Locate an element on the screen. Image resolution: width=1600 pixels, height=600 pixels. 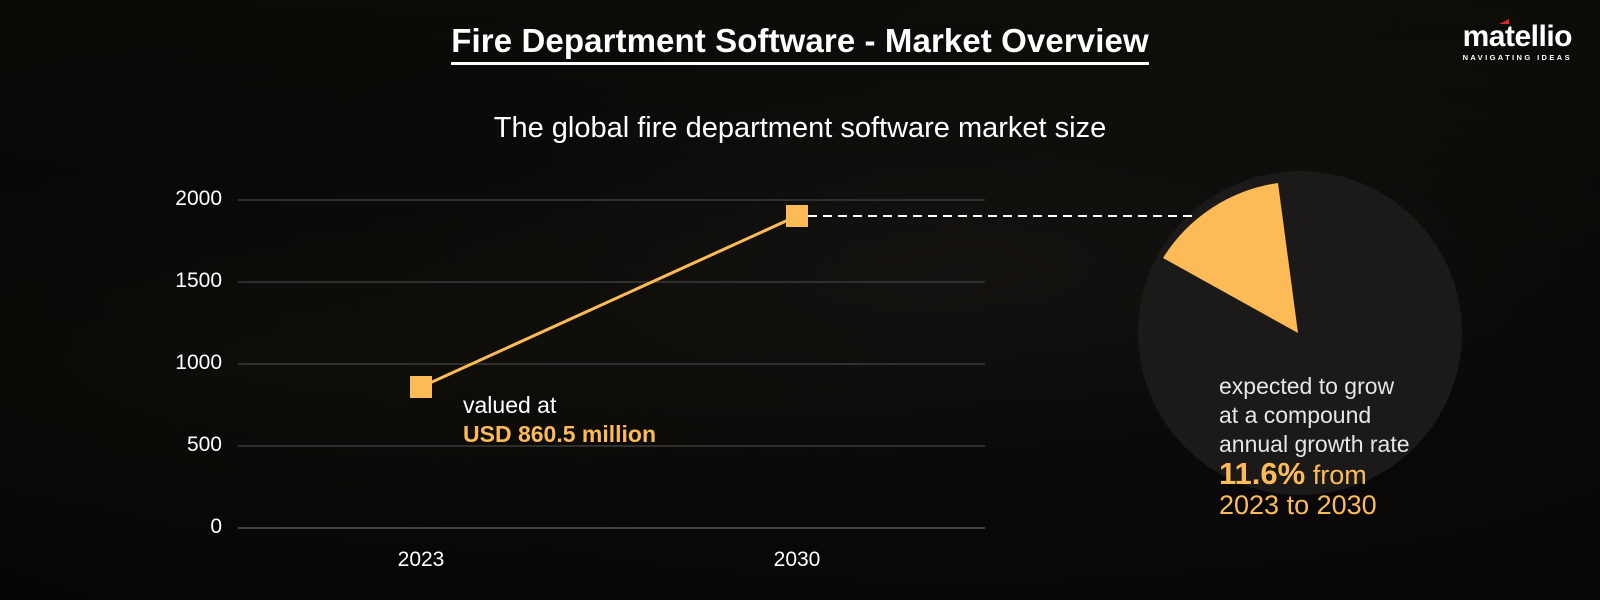
growth-line-3: annual growth rate is located at coordinates (1314, 444).